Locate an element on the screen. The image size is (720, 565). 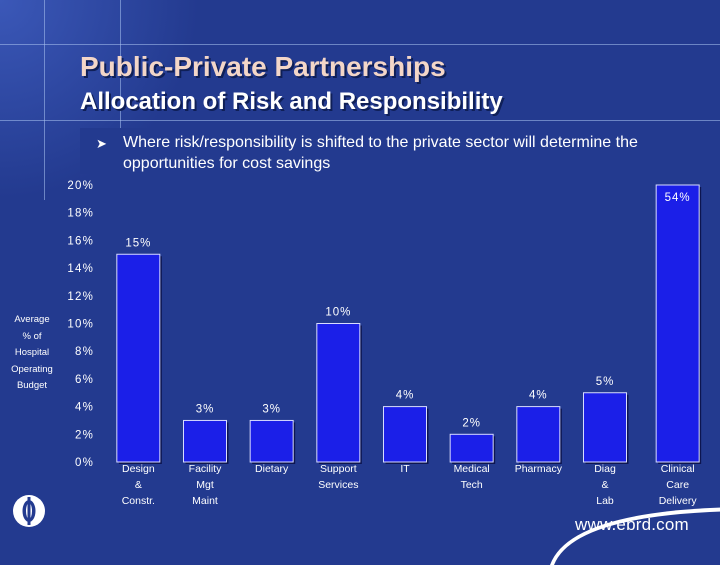
x-category-label: Design is located at coordinates (138, 469).